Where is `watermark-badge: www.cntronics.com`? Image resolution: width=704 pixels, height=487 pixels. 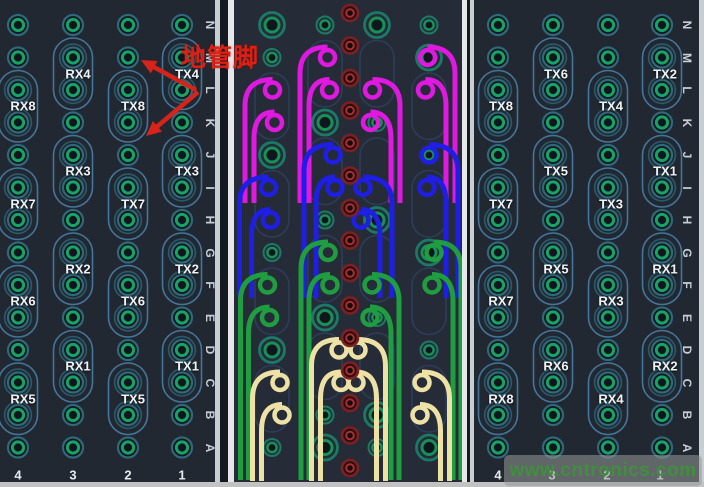
watermark-badge: www.cntronics.com is located at coordinates (603, 470).